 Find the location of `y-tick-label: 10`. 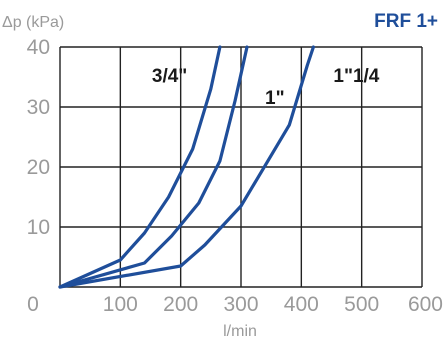

y-tick-label: 10 is located at coordinates (38, 227).